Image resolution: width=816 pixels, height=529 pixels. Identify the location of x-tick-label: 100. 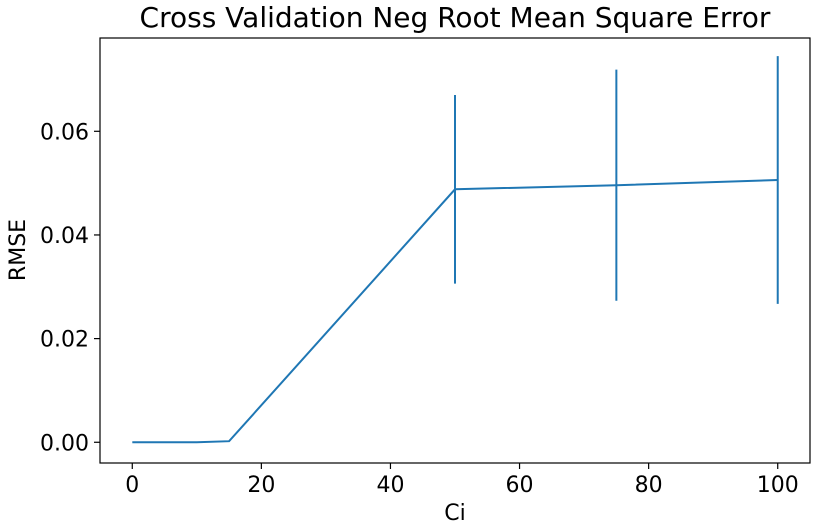
(778, 485).